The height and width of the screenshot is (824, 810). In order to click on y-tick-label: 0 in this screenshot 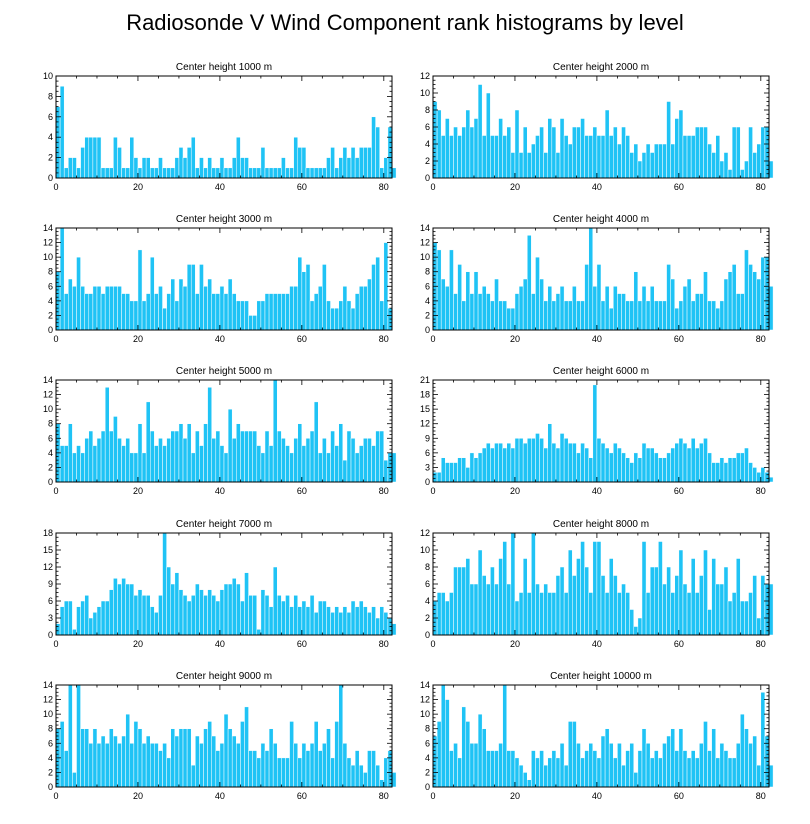, I will do `click(50, 482)`.